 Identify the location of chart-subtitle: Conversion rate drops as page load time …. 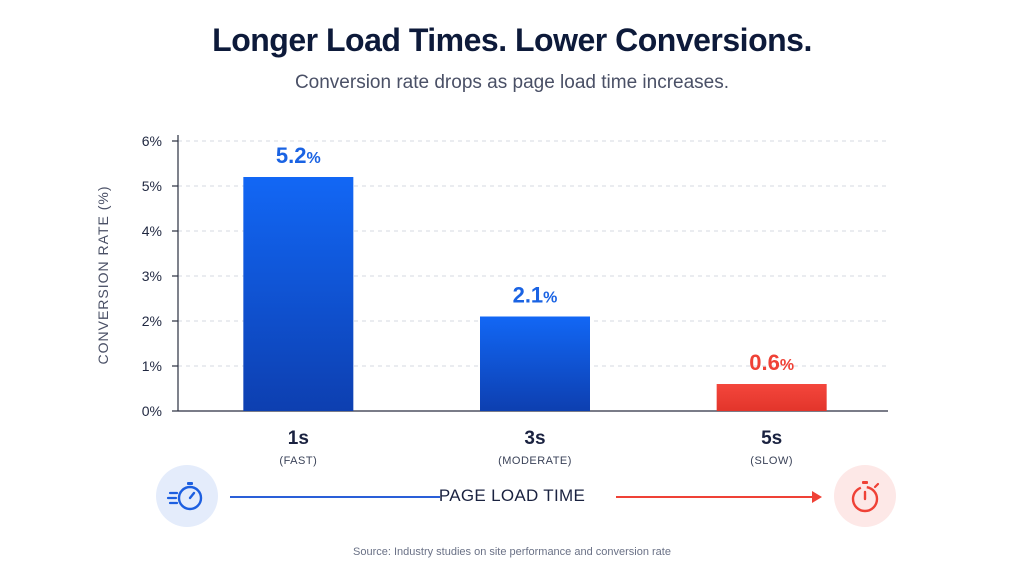
(512, 82).